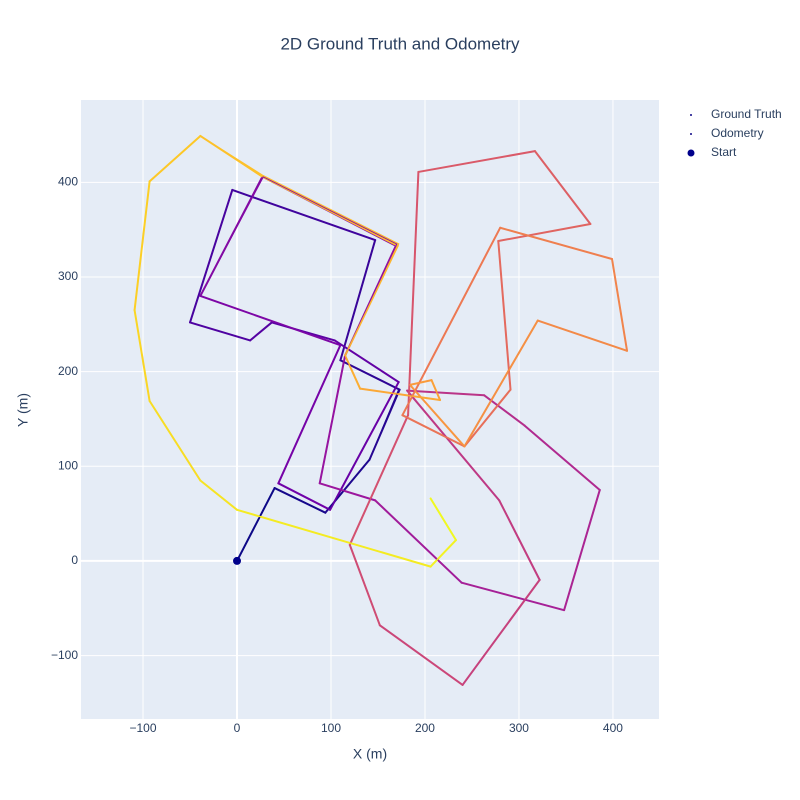 Image resolution: width=800 pixels, height=800 pixels. I want to click on x-tick-label: 100, so click(331, 728).